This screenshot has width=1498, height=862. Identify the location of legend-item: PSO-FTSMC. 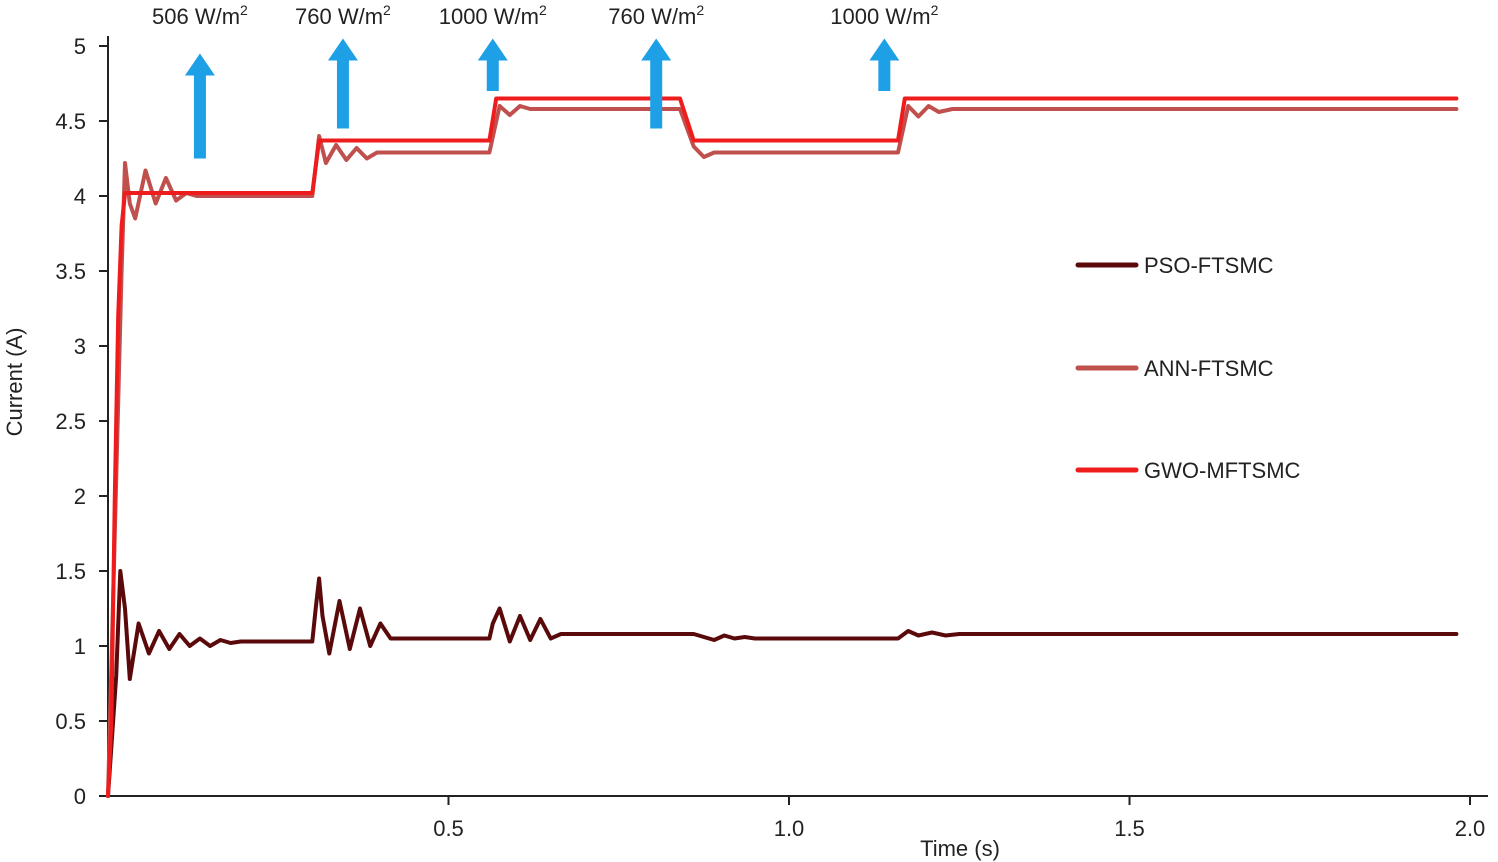
(1174, 265).